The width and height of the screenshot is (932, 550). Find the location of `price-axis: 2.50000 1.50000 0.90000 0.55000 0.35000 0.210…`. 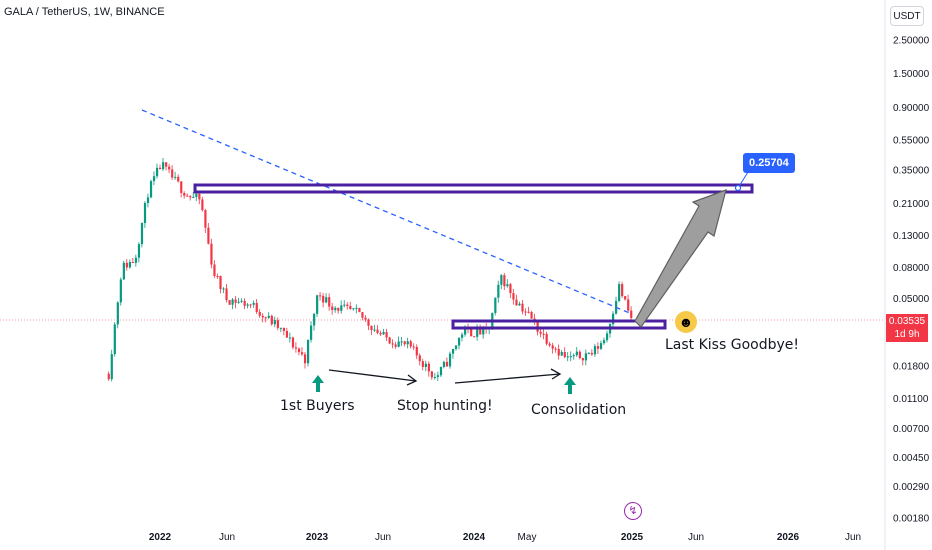

price-axis: 2.50000 1.50000 0.90000 0.55000 0.35000 0.210… is located at coordinates (911, 280).